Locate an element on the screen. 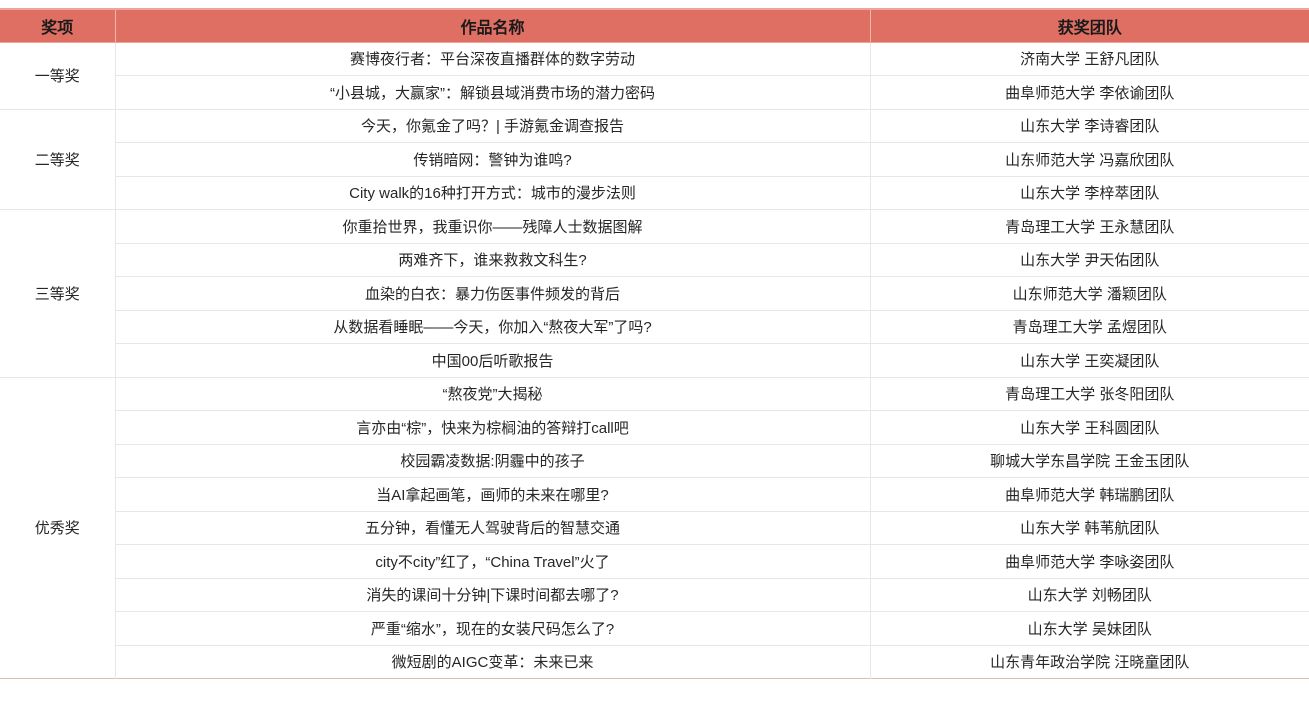 The width and height of the screenshot is (1309, 706). team-cell: 山东大学 吴妹团队 is located at coordinates (1089, 628).